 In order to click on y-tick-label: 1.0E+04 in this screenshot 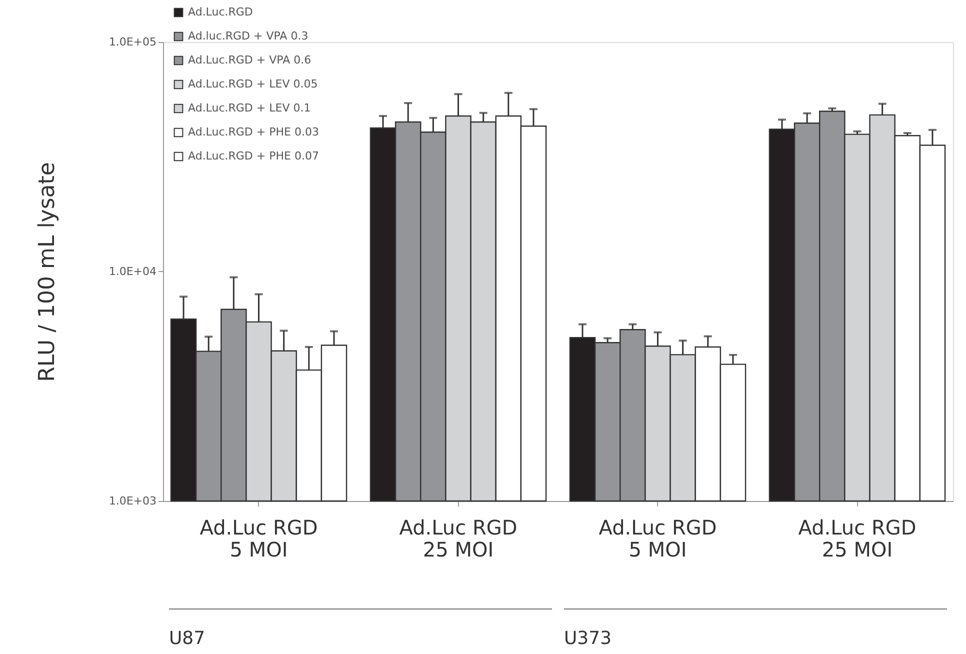, I will do `click(132, 271)`.